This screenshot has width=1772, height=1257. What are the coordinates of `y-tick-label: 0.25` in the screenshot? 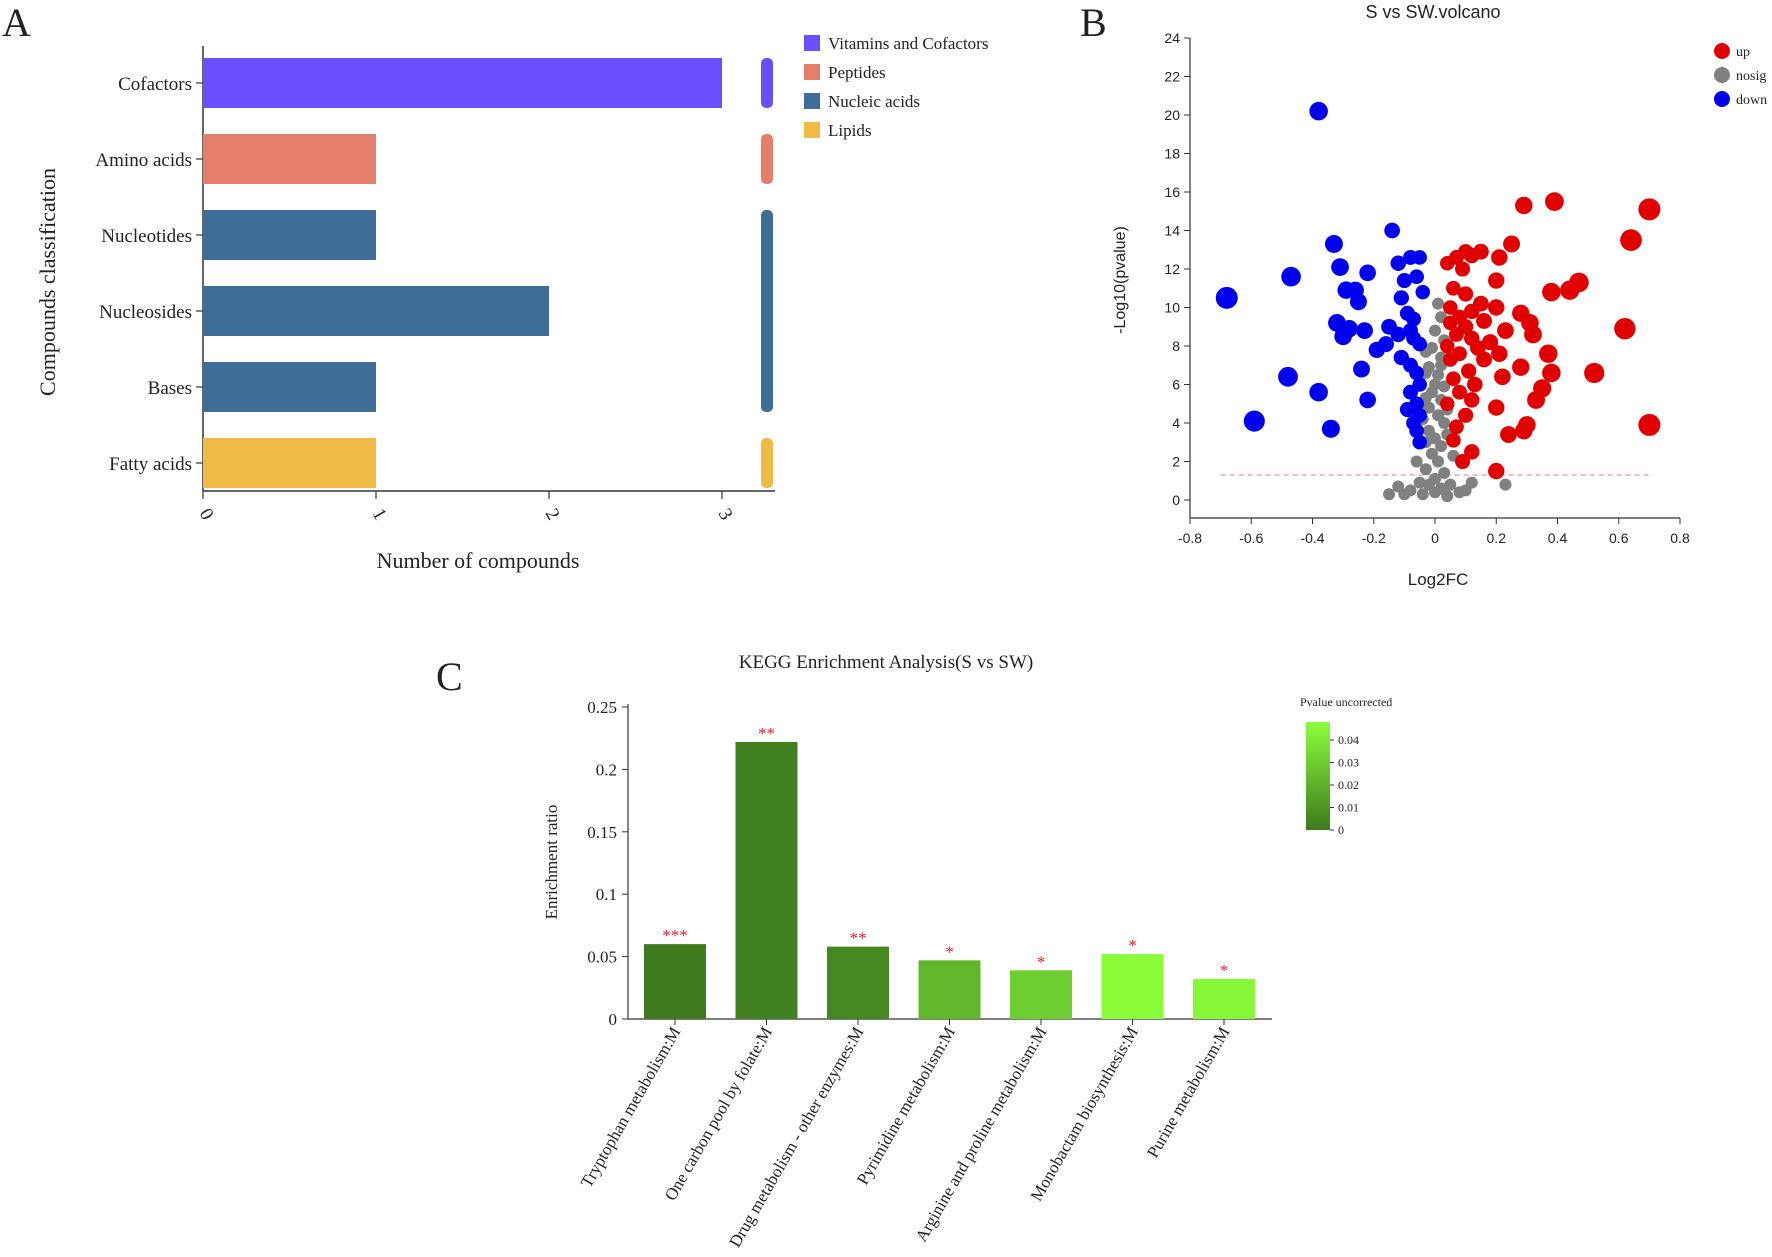 It's located at (602, 707).